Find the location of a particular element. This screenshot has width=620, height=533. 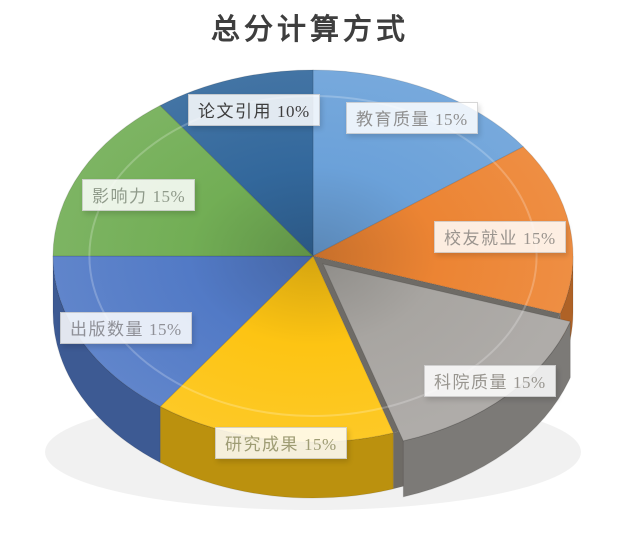

slice-label-publication-count: 出版数量 15% is located at coordinates (126, 328).